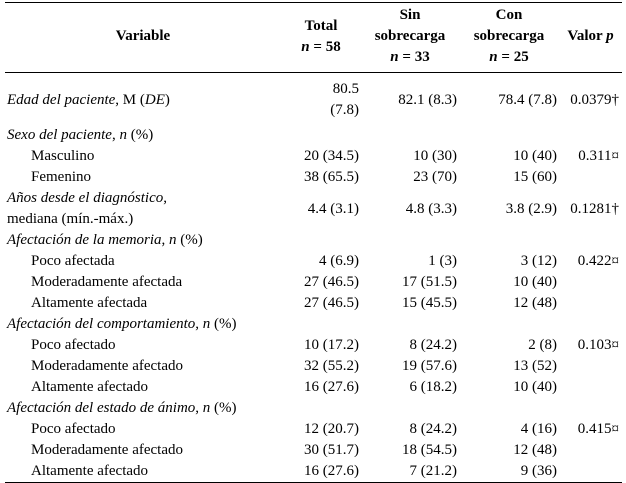 This screenshot has height=483, width=626. Describe the element at coordinates (63, 156) in the screenshot. I see `row-label: Masculino` at that location.